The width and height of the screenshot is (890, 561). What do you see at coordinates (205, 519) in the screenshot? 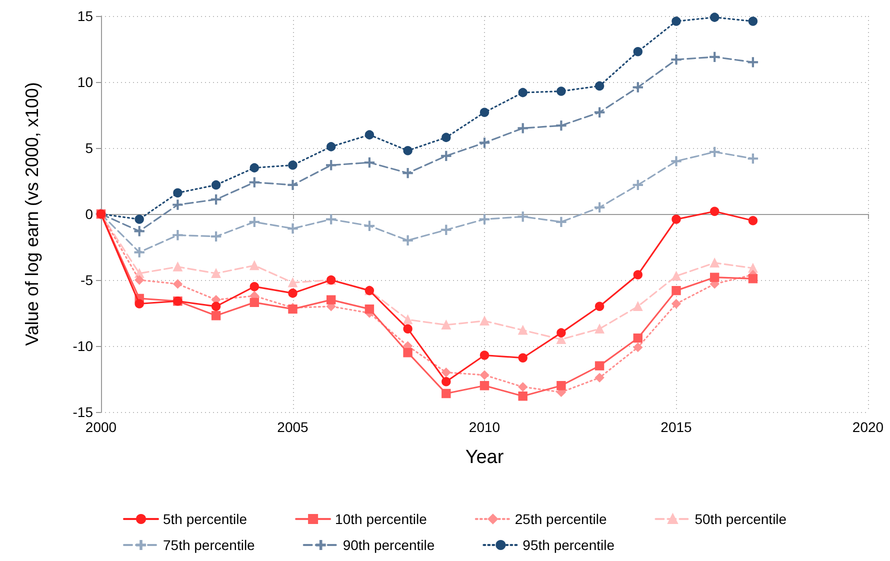
I see `legend-label: 5th percentile` at bounding box center [205, 519].